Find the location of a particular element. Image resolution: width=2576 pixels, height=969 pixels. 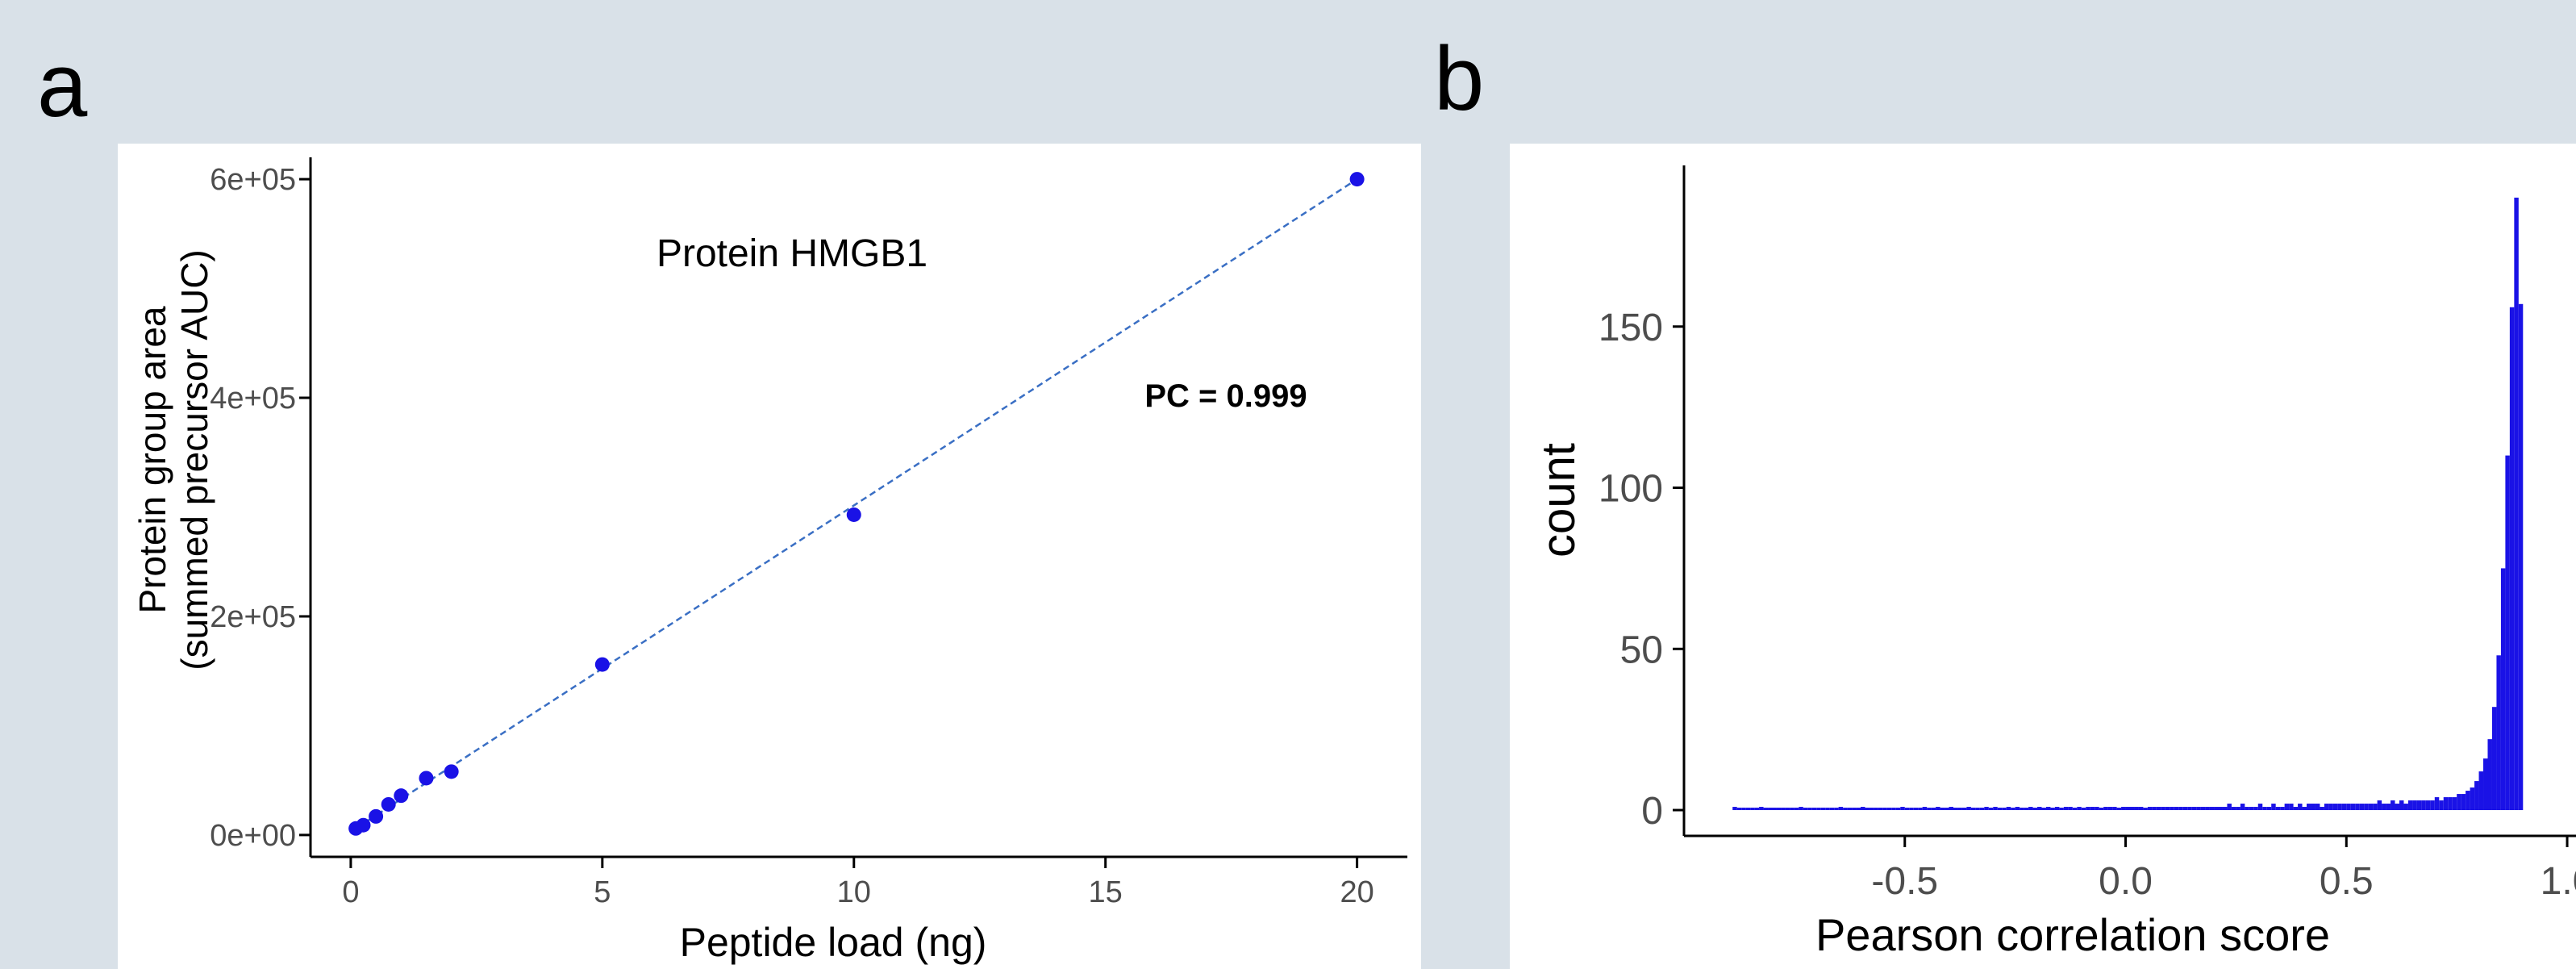

chart-b-x-tick-label: 0.5 is located at coordinates (2347, 882).